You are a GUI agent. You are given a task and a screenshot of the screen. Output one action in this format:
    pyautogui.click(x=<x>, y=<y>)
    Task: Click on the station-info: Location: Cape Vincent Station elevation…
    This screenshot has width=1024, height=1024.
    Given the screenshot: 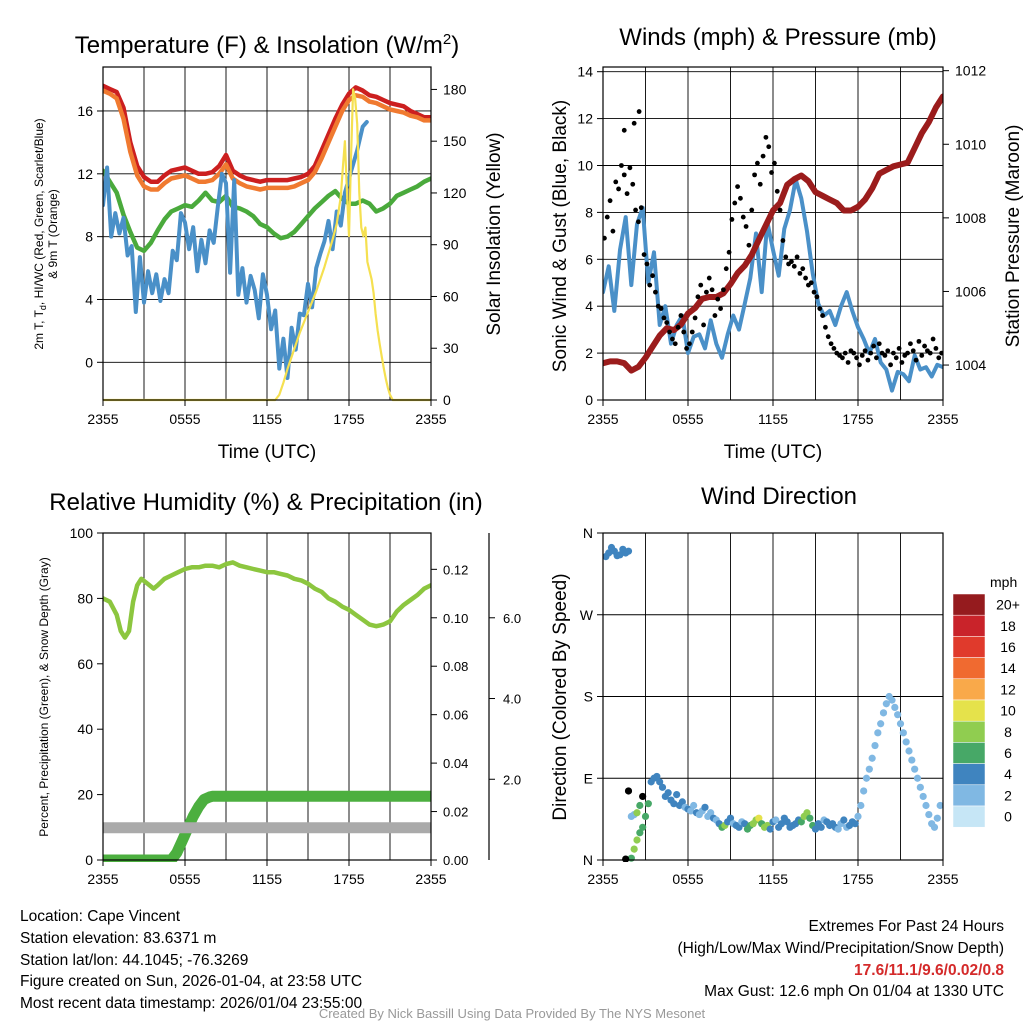 What is the action you would take?
    pyautogui.click(x=191, y=960)
    